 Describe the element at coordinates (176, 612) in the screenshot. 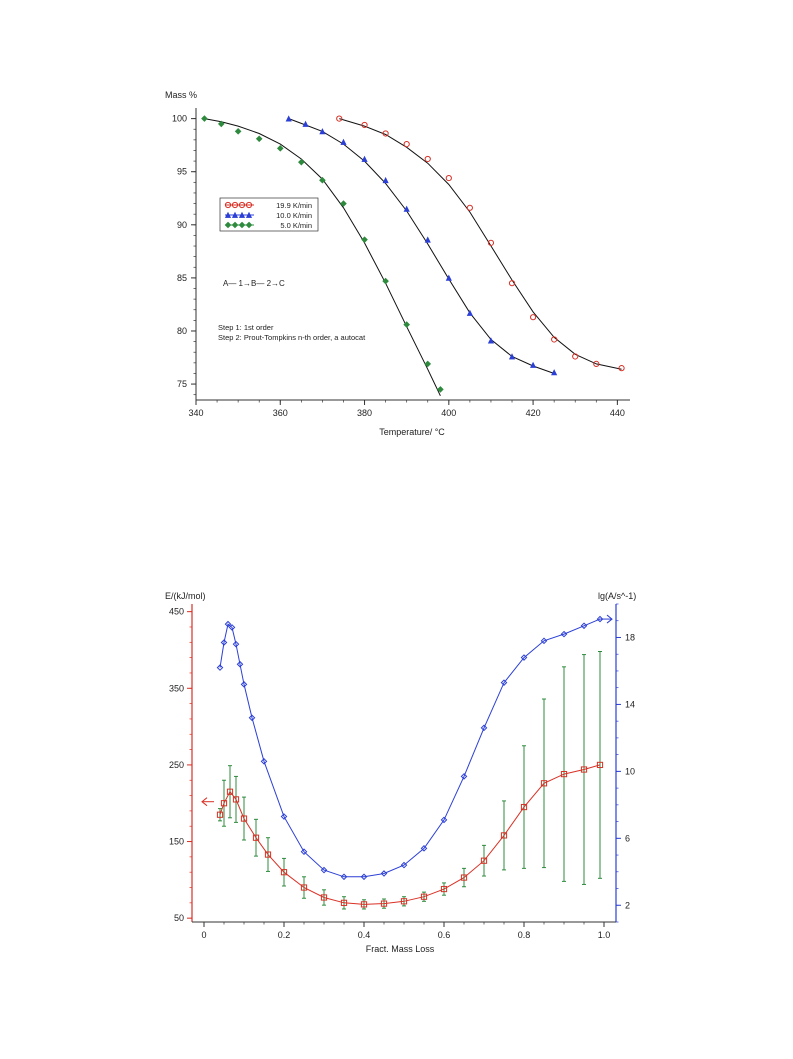

I see `chart2-left-tick-label: 450` at that location.